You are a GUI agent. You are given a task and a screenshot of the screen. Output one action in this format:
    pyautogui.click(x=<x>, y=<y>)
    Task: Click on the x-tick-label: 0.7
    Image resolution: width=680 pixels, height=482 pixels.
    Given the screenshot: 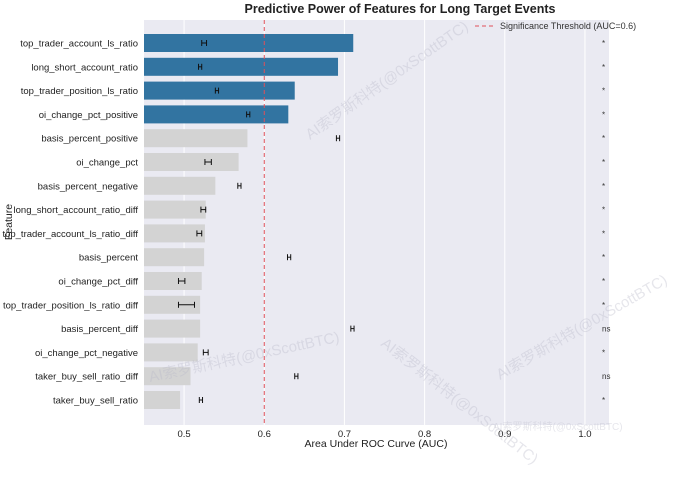 What is the action you would take?
    pyautogui.click(x=344, y=434)
    